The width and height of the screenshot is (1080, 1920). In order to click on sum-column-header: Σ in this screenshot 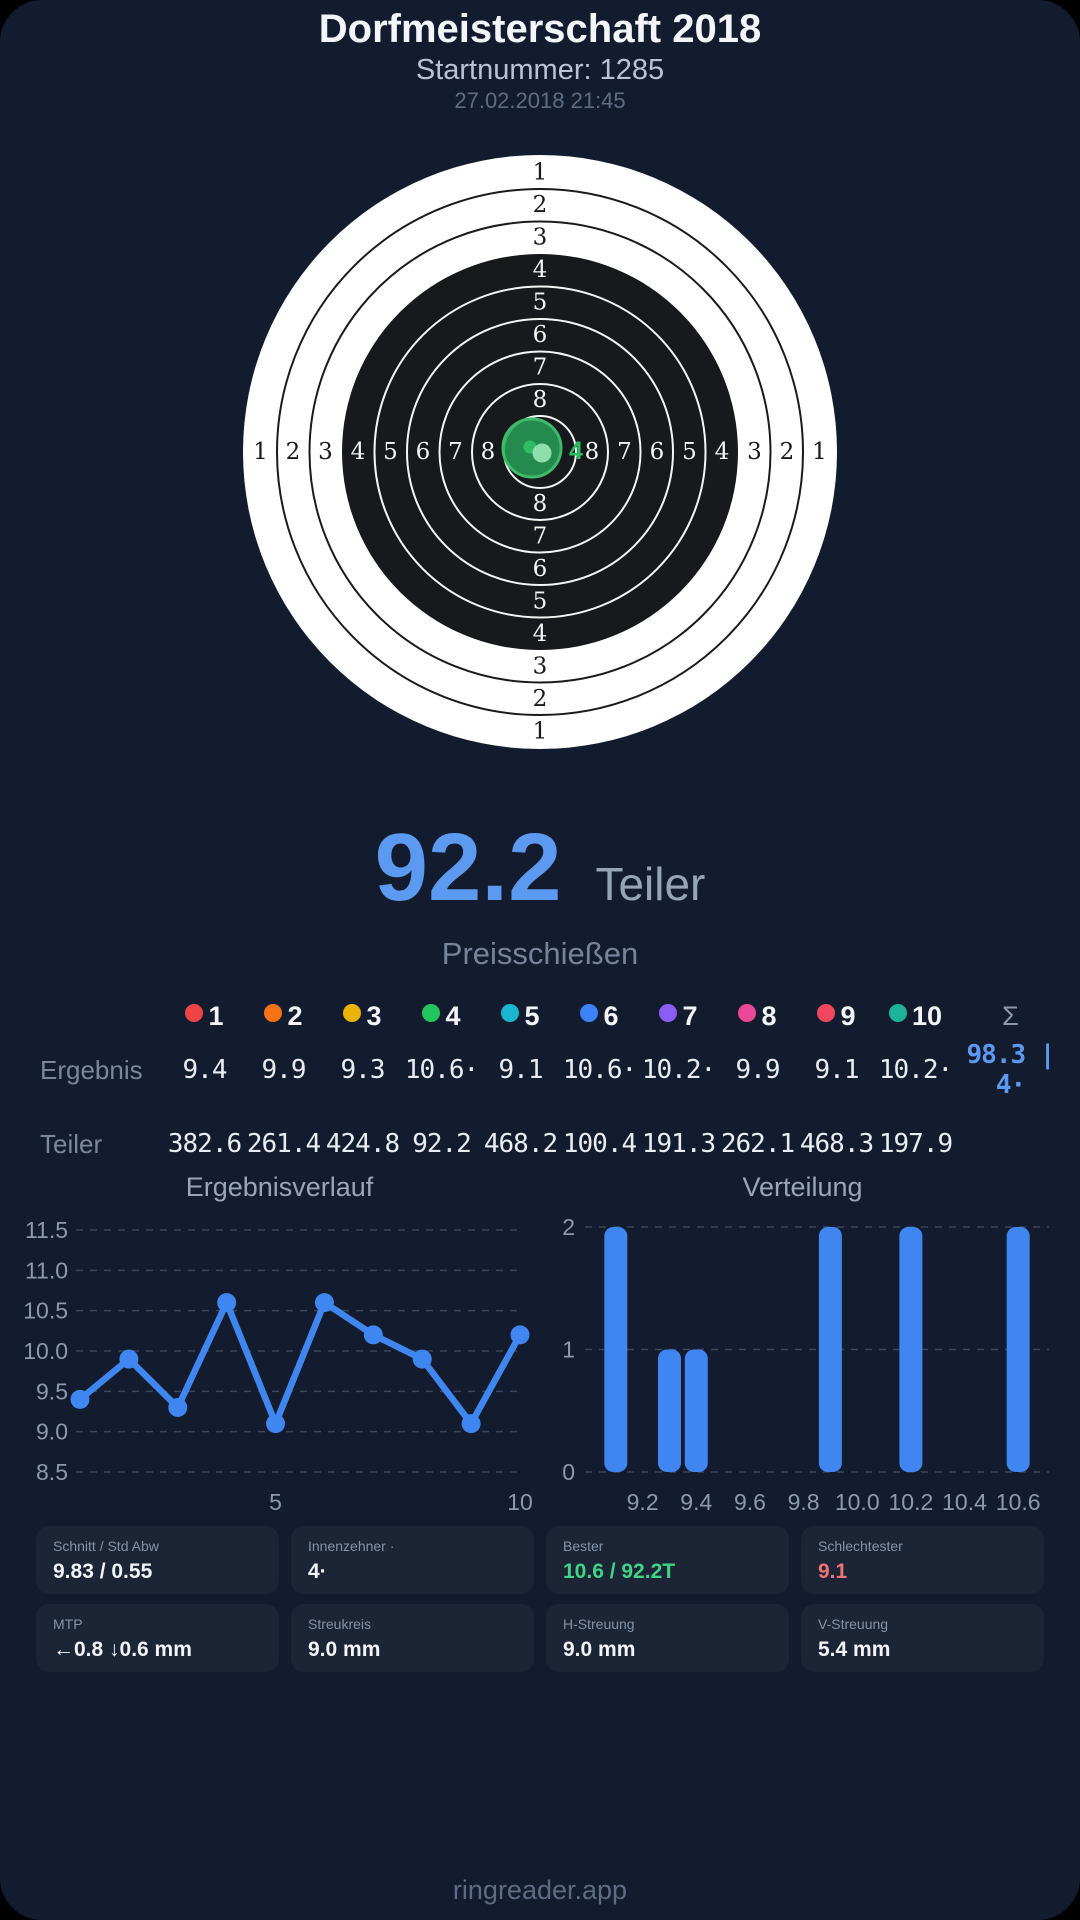, I will do `click(1010, 1015)`.